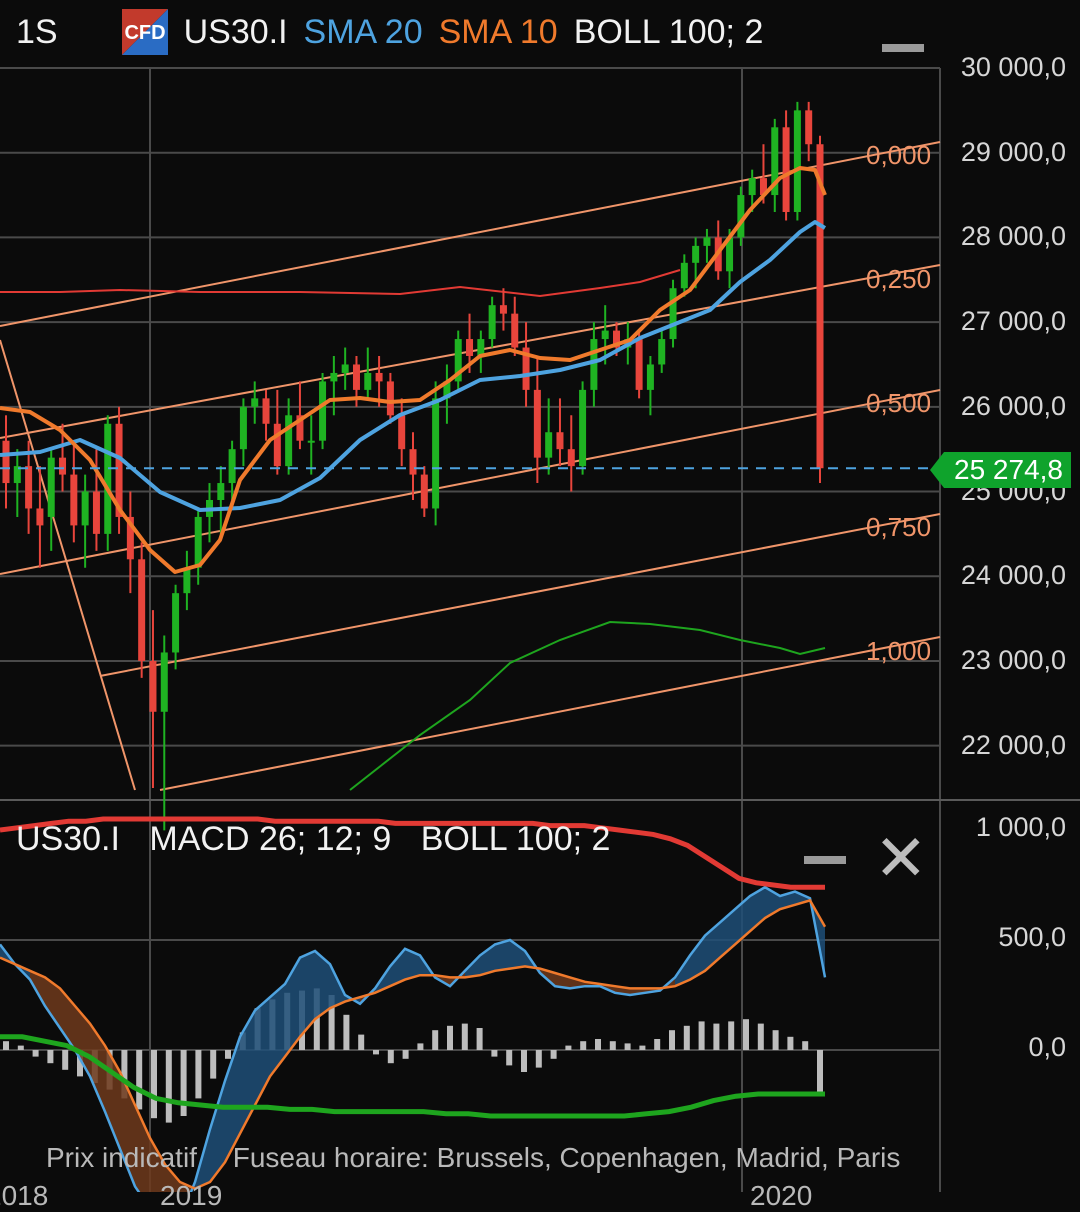 The image size is (1080, 1212). I want to click on close-icon: ✕, so click(901, 858).